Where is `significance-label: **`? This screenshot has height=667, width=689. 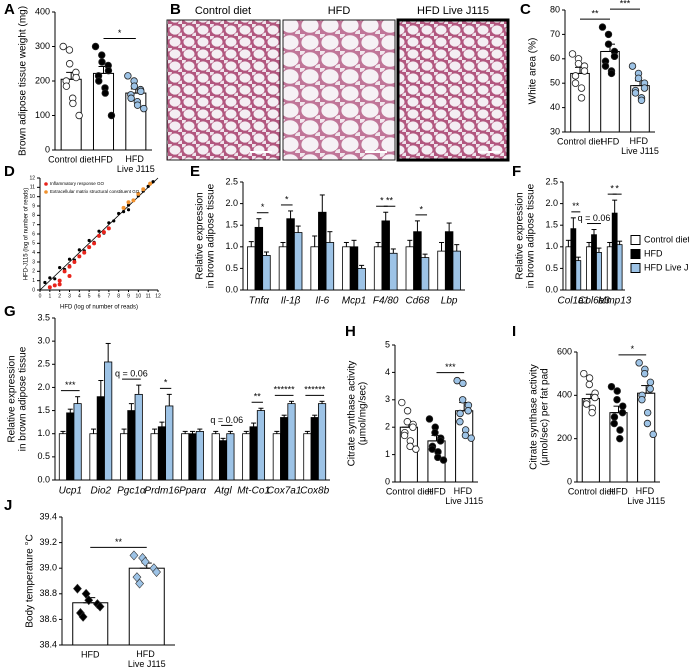 significance-label: ** is located at coordinates (595, 13).